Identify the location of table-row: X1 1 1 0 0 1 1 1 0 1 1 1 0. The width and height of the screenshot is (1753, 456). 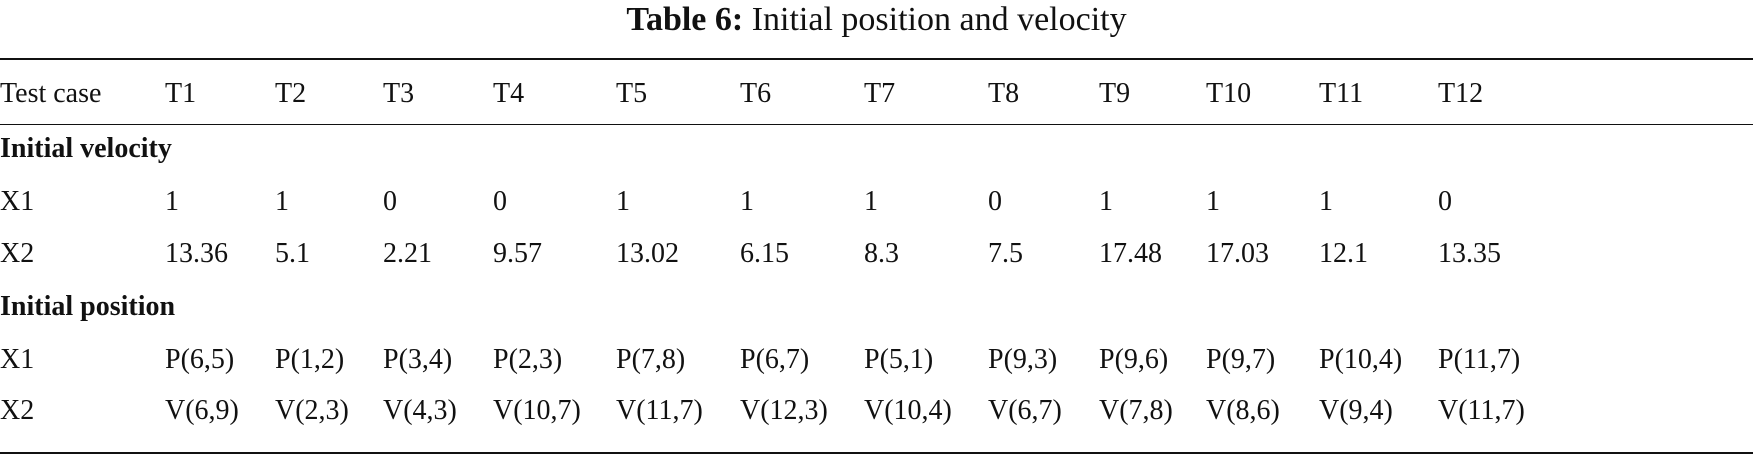
(776, 202).